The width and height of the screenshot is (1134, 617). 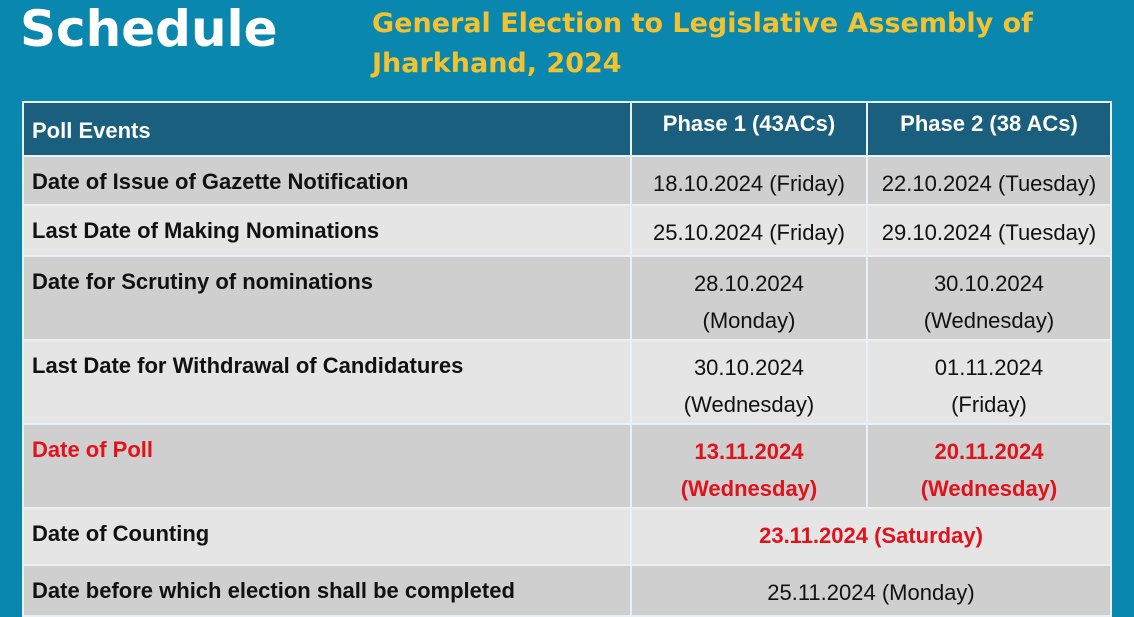 I want to click on event-label: Date of Issue of Gazette Notification, so click(x=327, y=180).